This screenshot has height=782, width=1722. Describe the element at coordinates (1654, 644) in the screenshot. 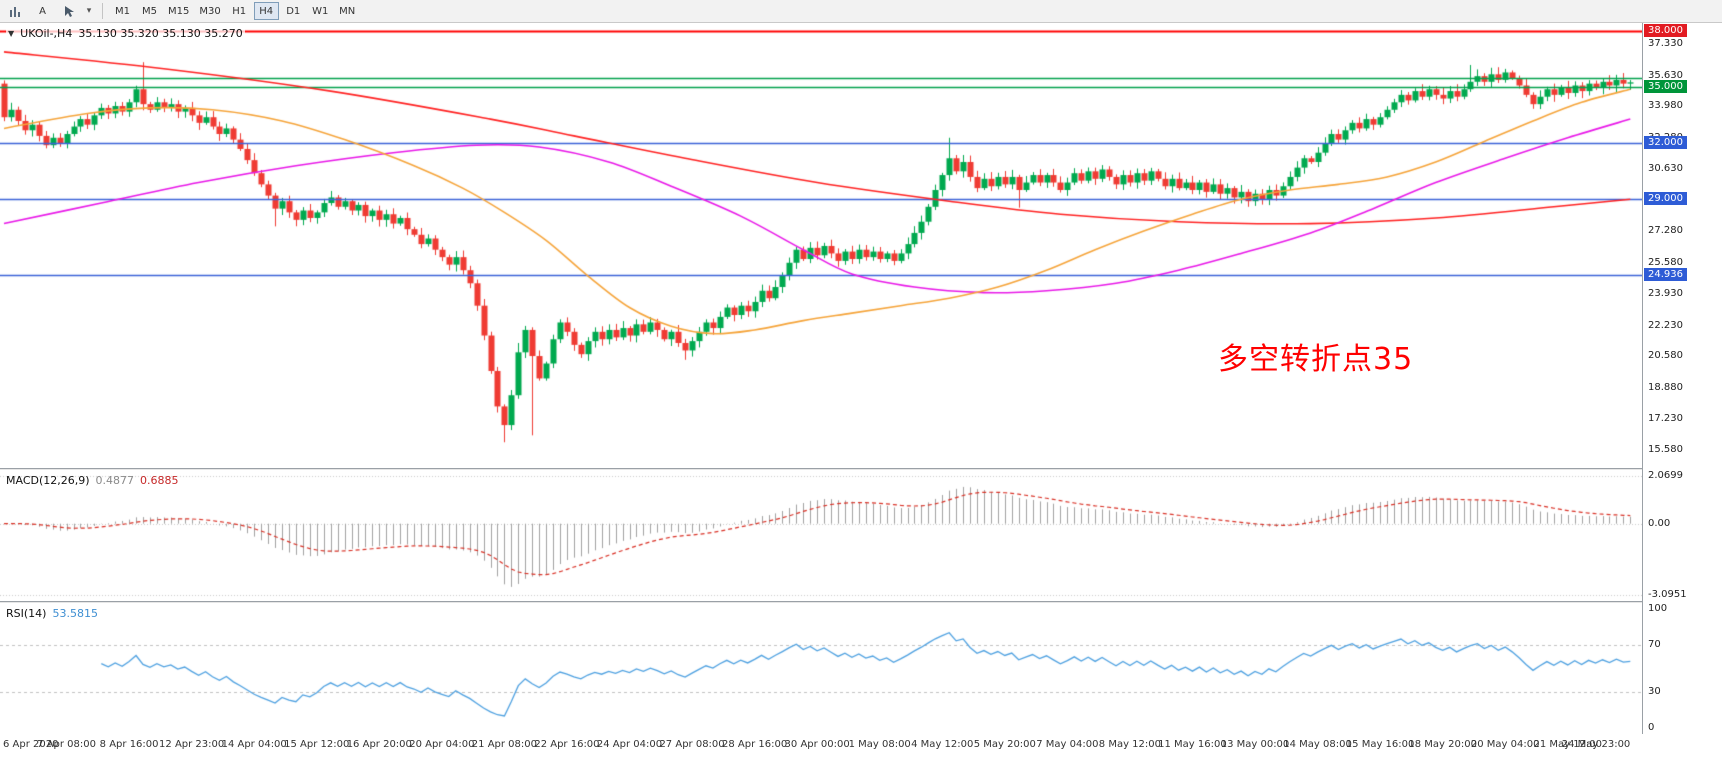

I see `rsi-axis-tick: 70` at that location.